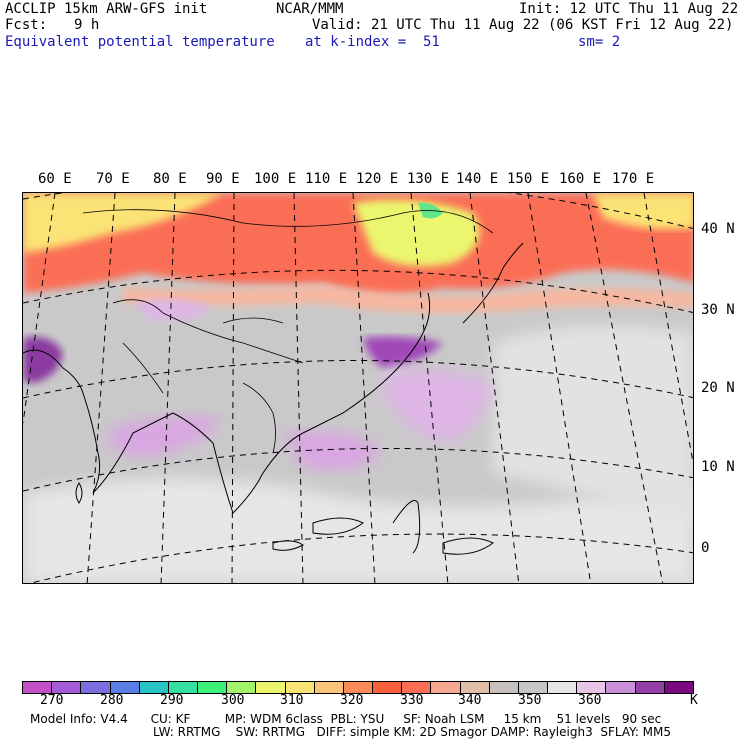 This screenshot has width=740, height=740. What do you see at coordinates (275, 179) in the screenshot?
I see `longitude-label: 100 E` at bounding box center [275, 179].